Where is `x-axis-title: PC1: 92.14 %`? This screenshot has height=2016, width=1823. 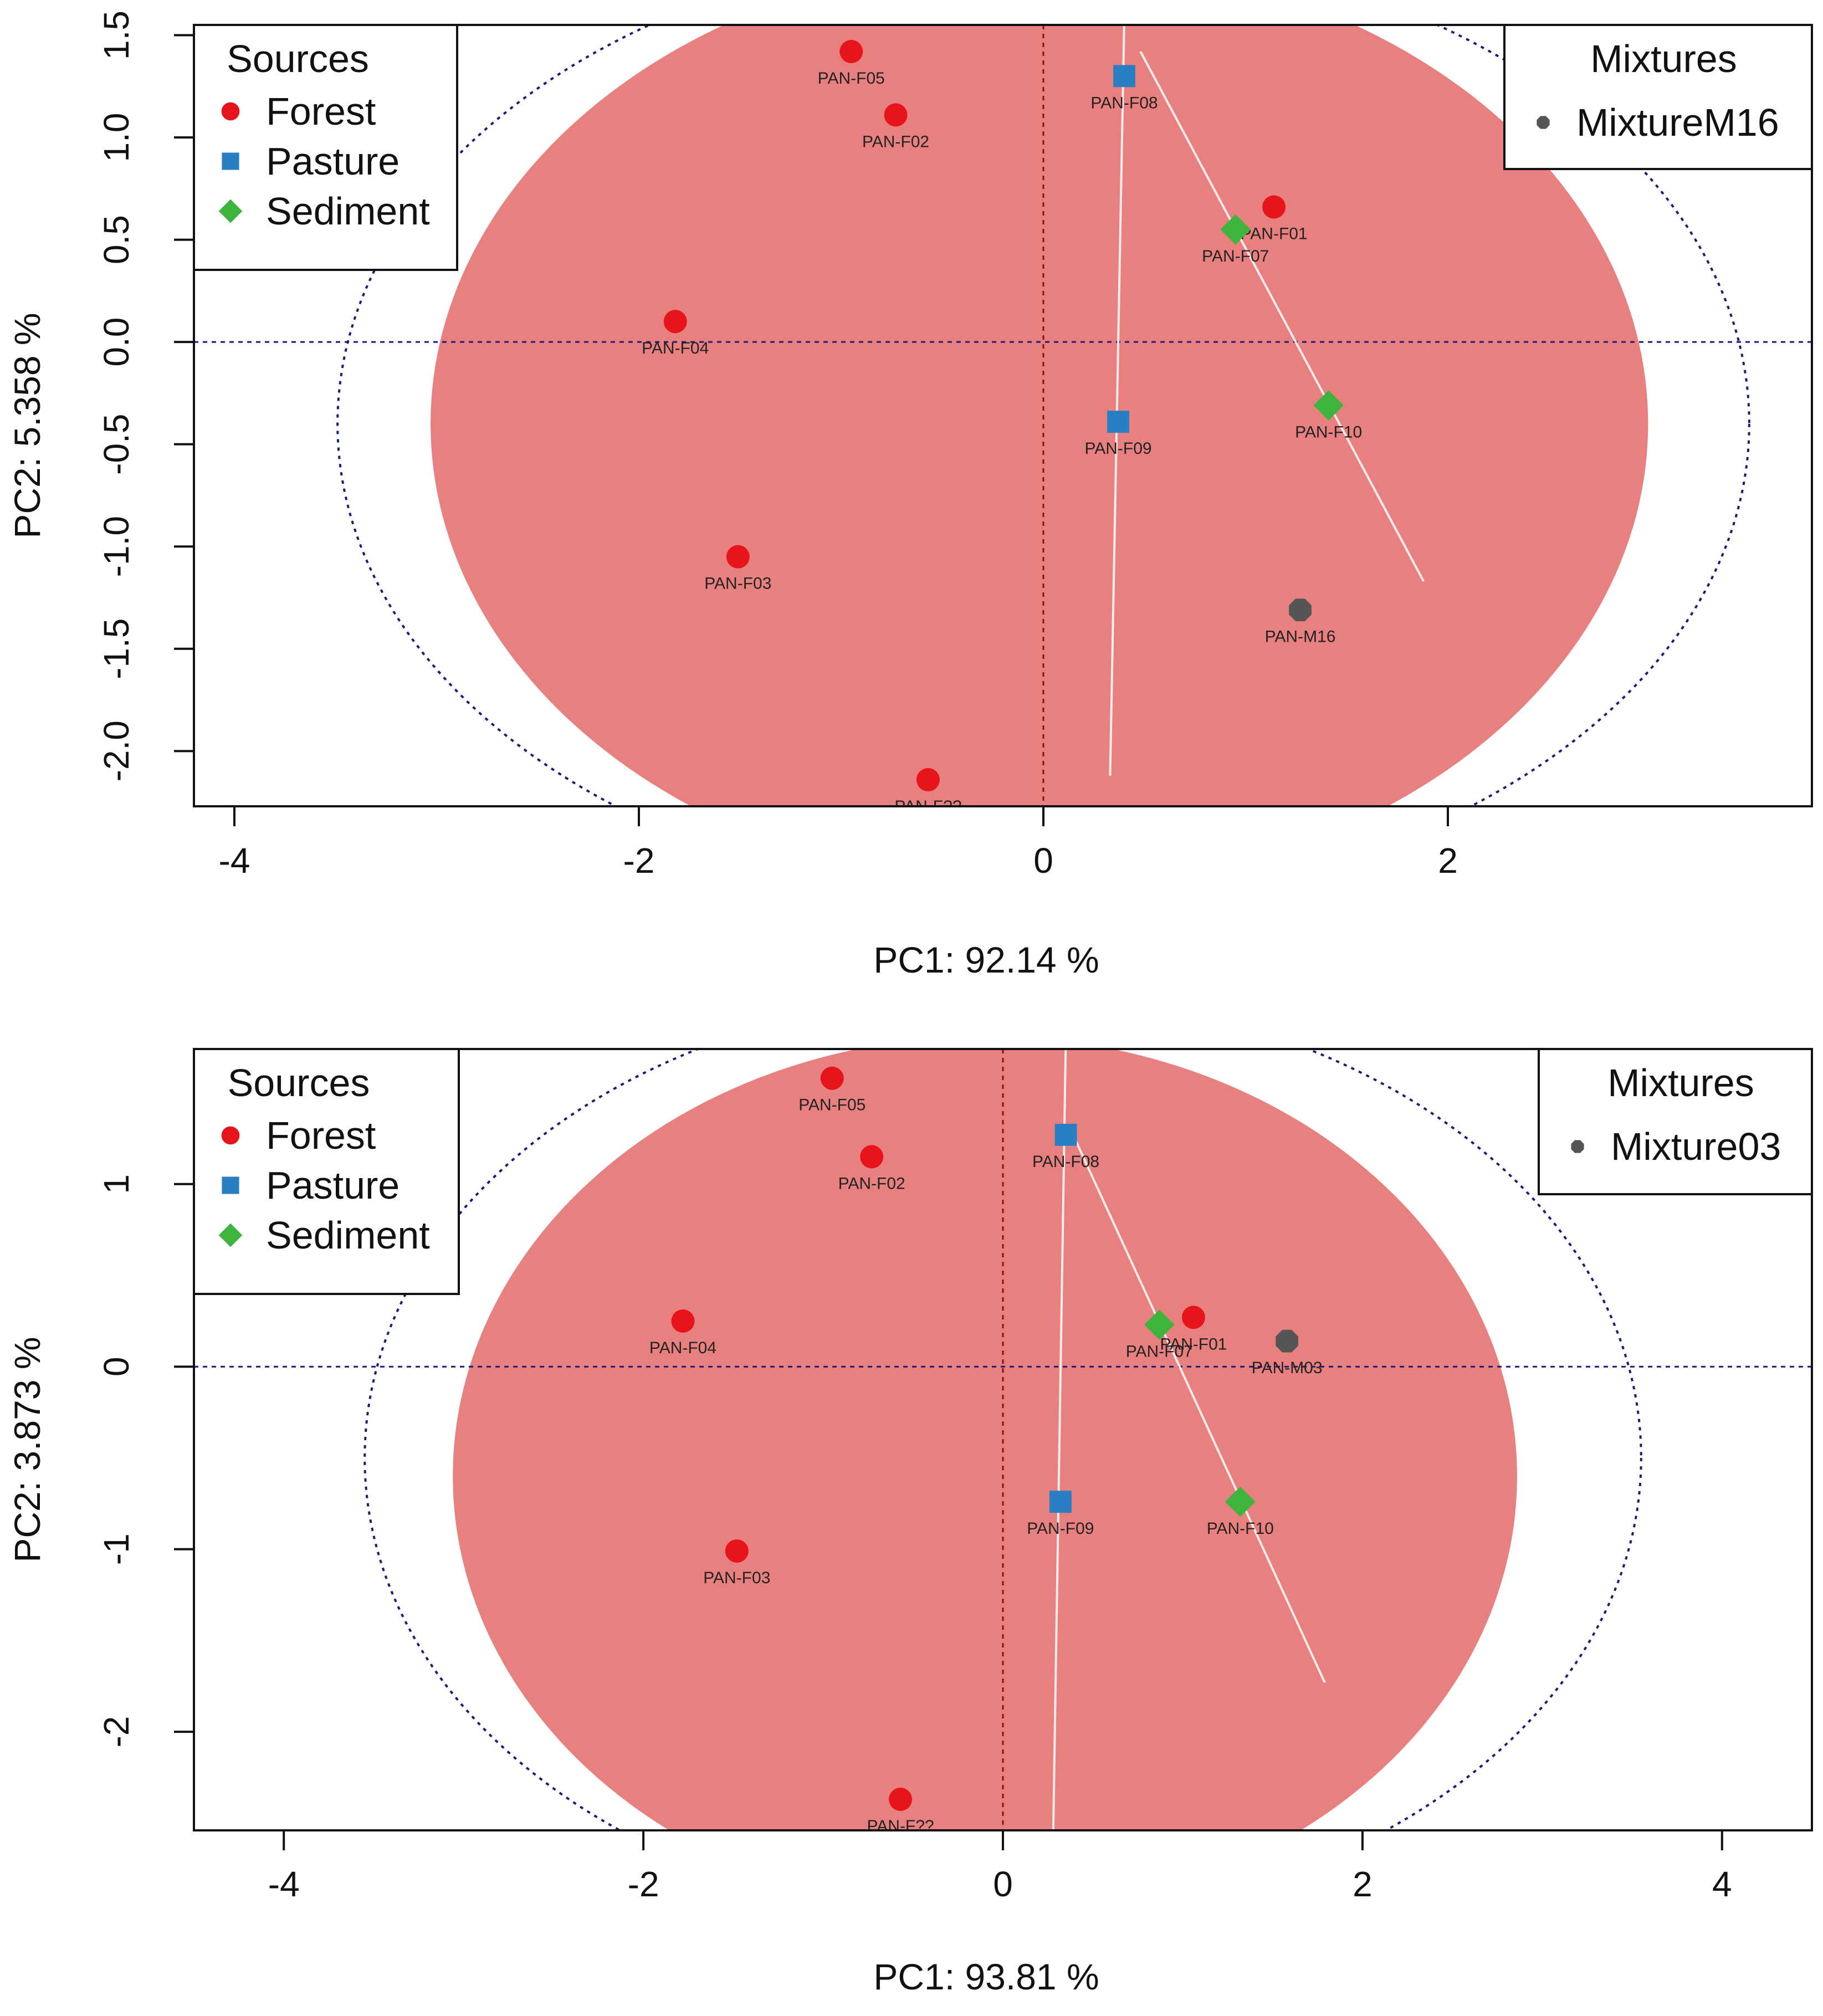 x-axis-title: PC1: 92.14 % is located at coordinates (986, 959).